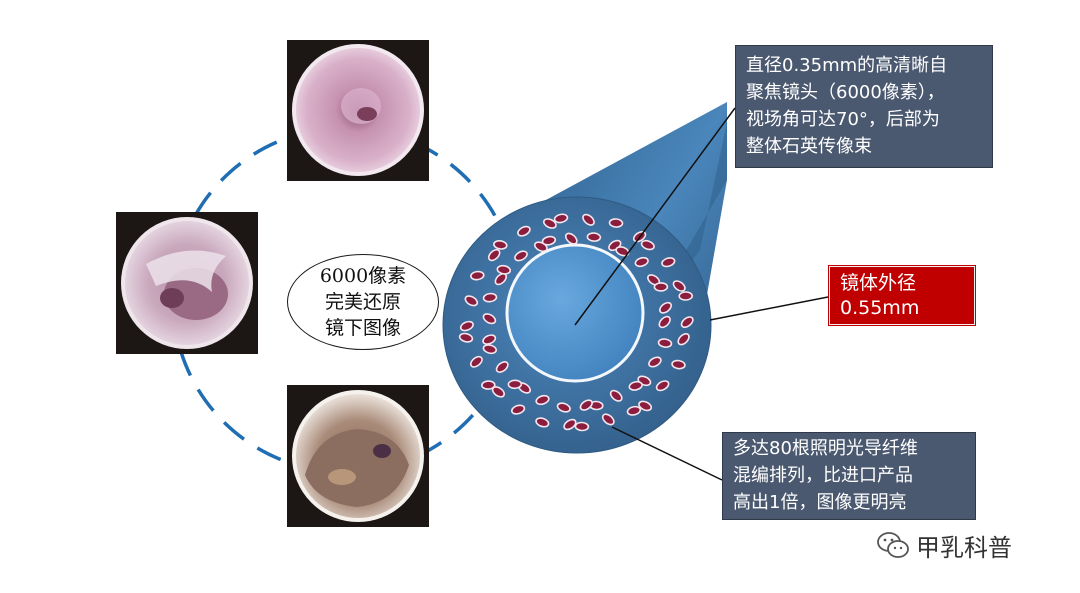 This screenshot has width=1080, height=593. I want to click on callout-outer-diameter-text: 镜体外径 0.55mm, so click(880, 295).